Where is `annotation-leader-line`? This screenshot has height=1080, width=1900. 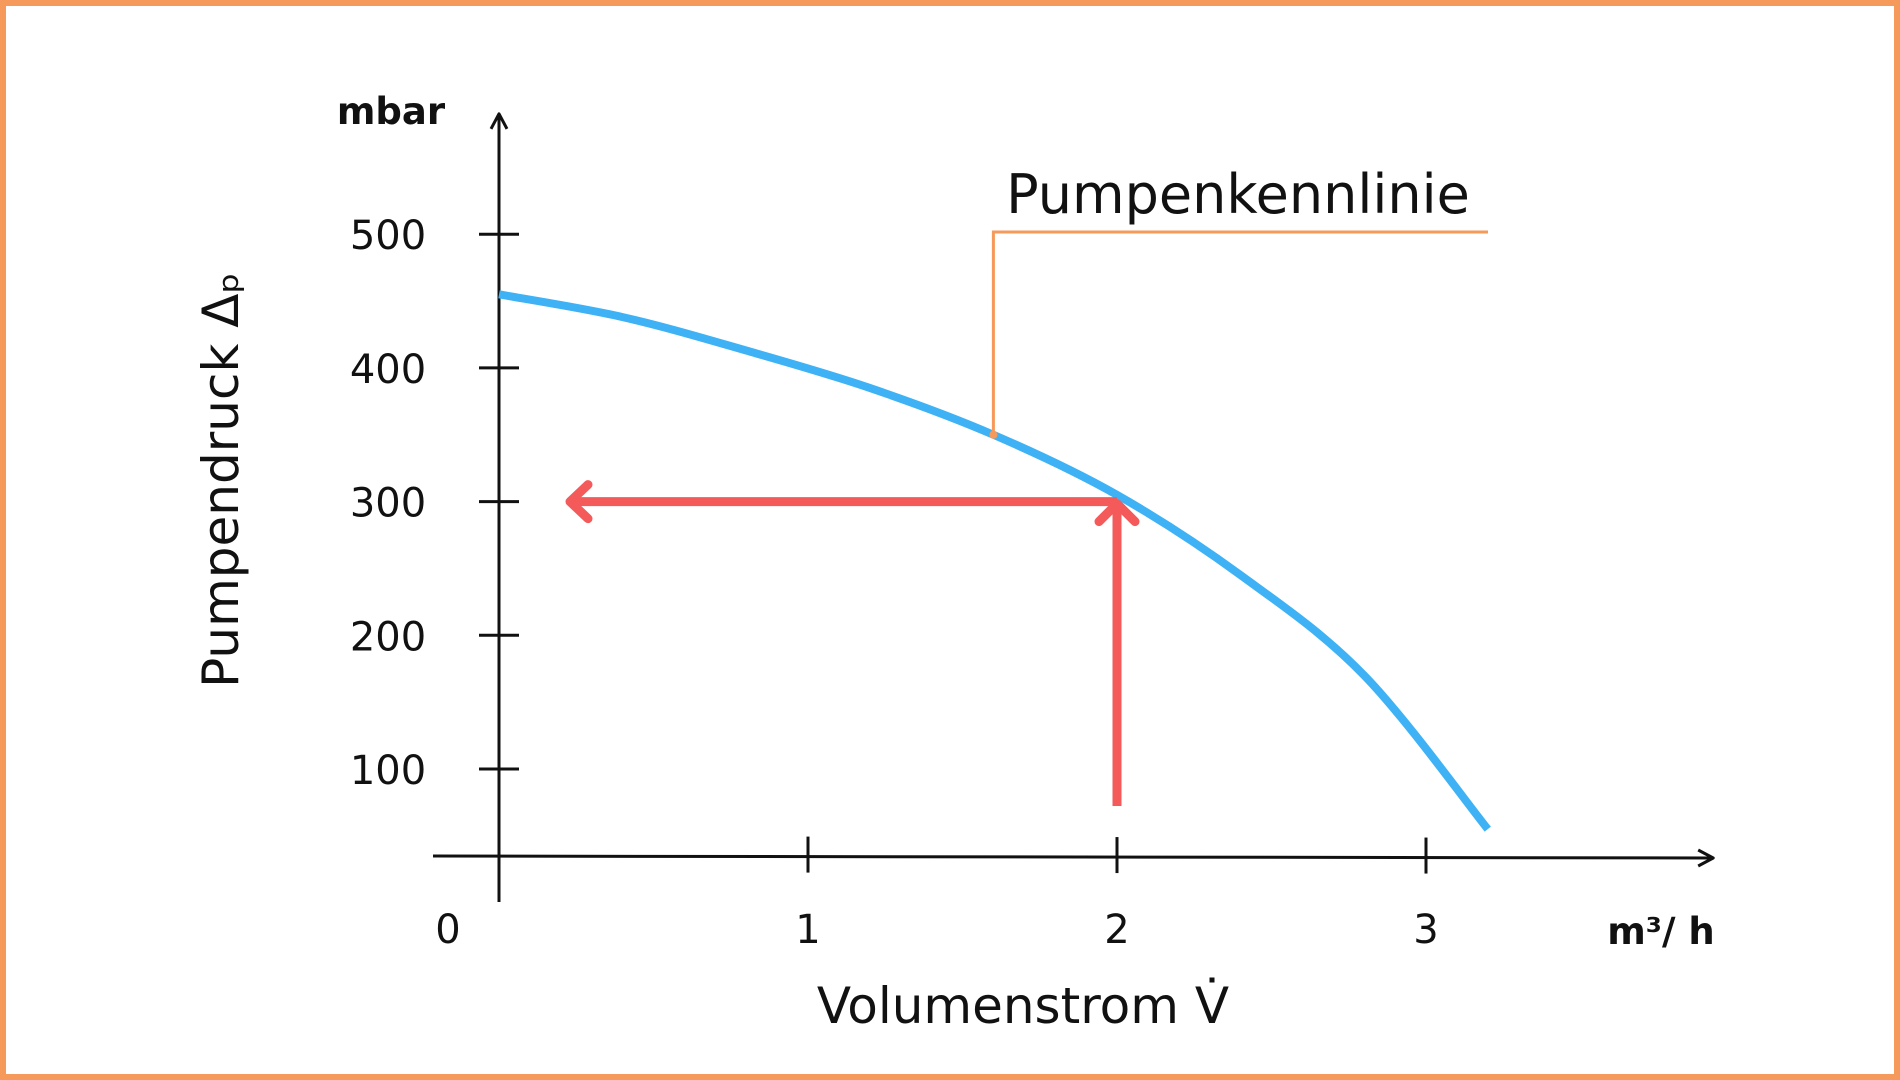
annotation-leader-line is located at coordinates (1239, 332).